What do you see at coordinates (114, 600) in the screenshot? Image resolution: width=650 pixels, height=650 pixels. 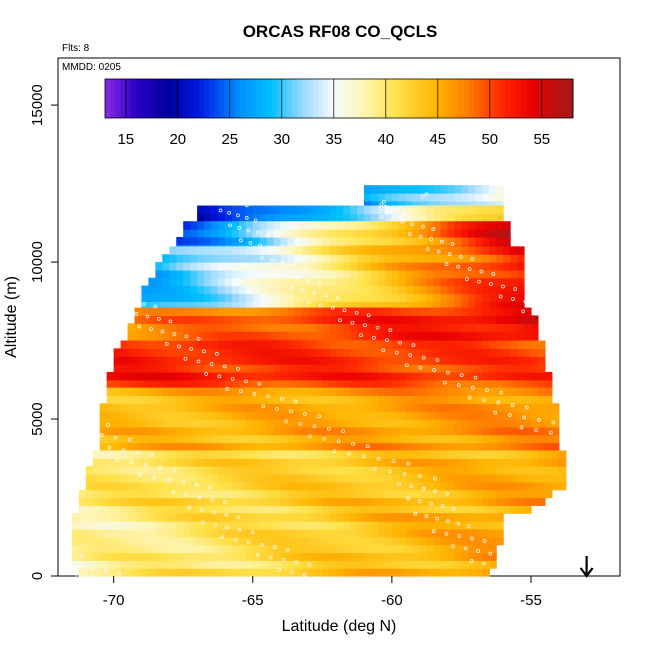 I see `x-tick-label: -70` at bounding box center [114, 600].